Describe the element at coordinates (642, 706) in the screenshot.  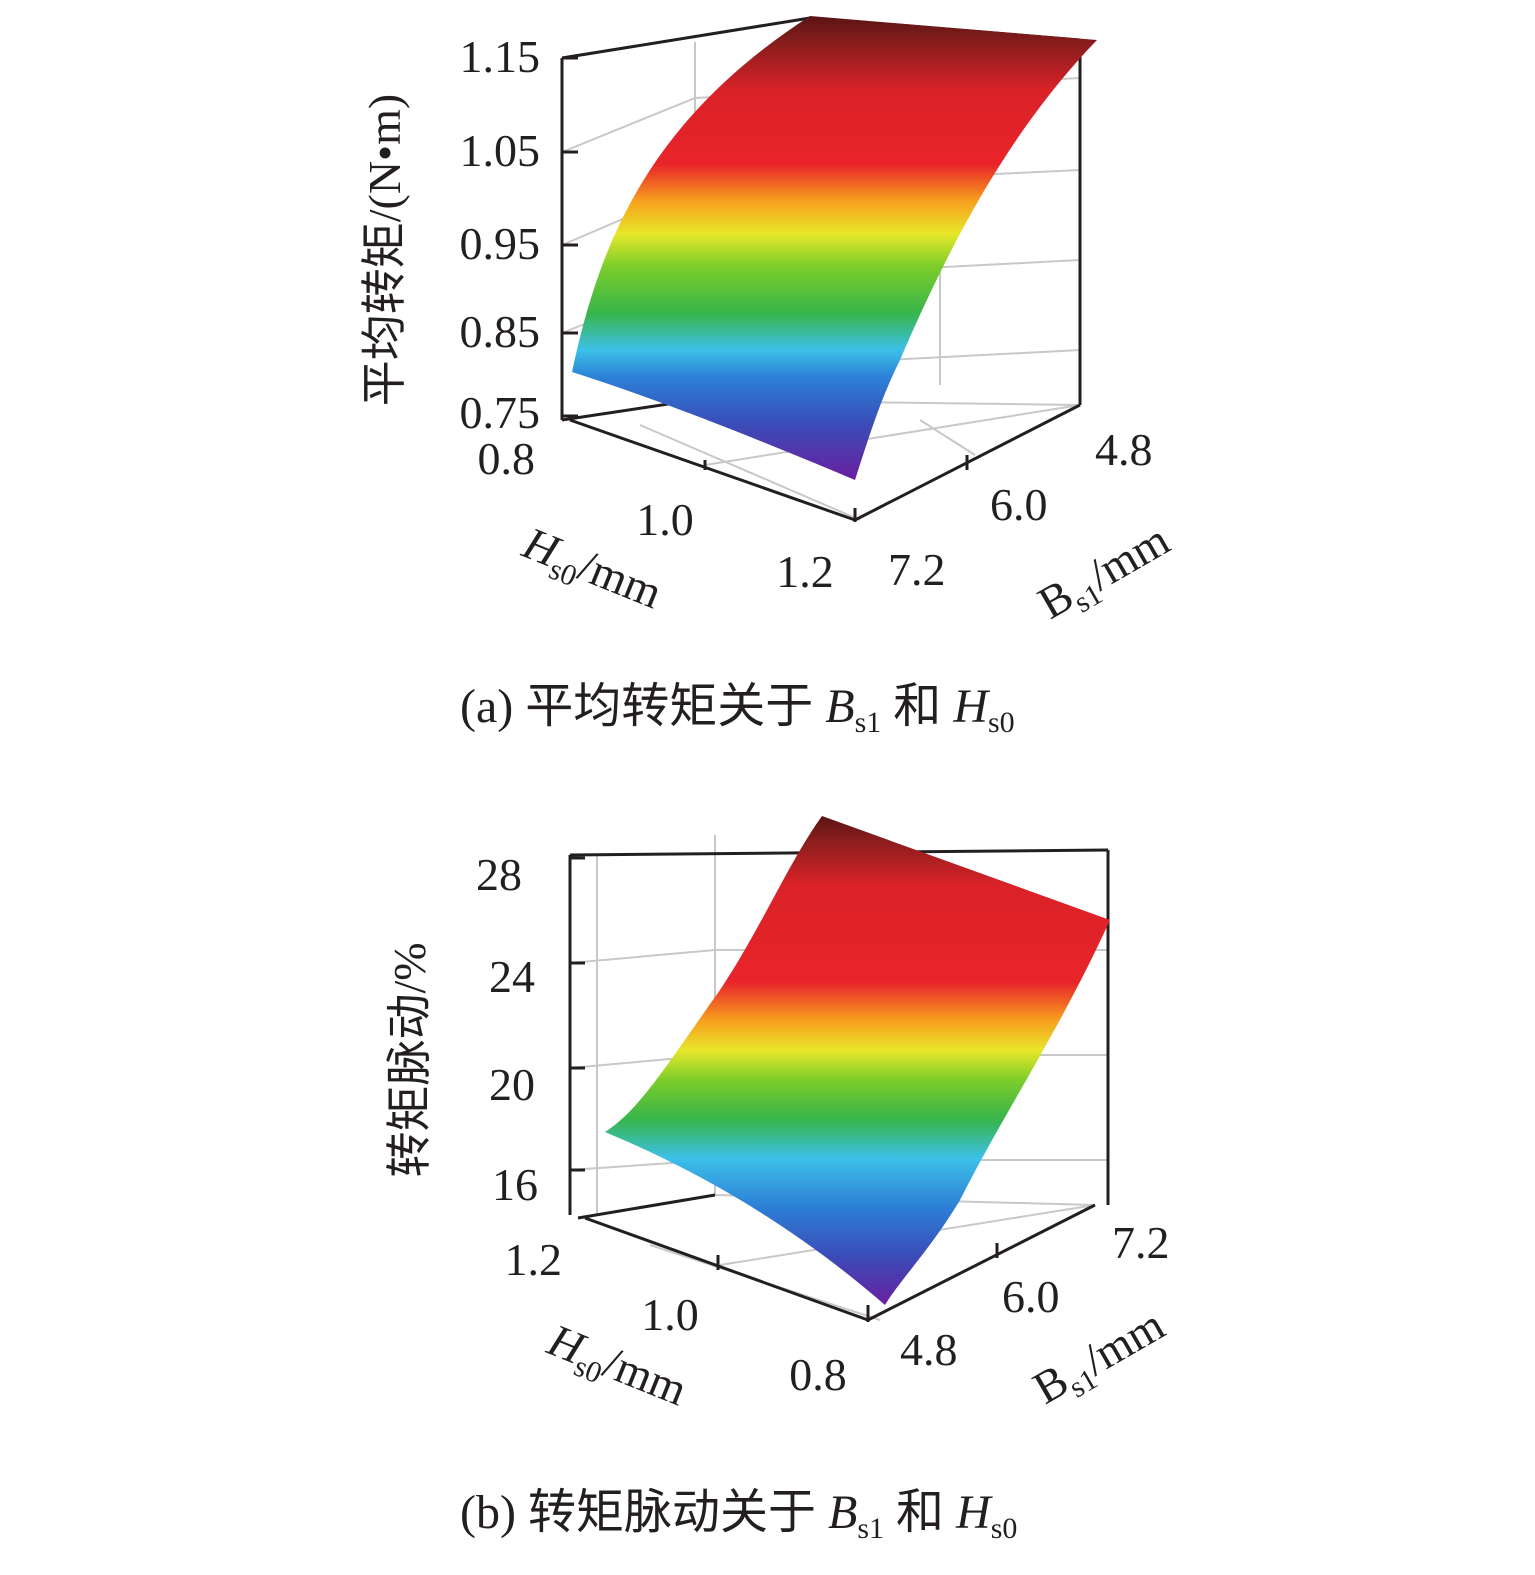
I see `chart-a-caption-prefix: (a) 平均转矩关于` at that location.